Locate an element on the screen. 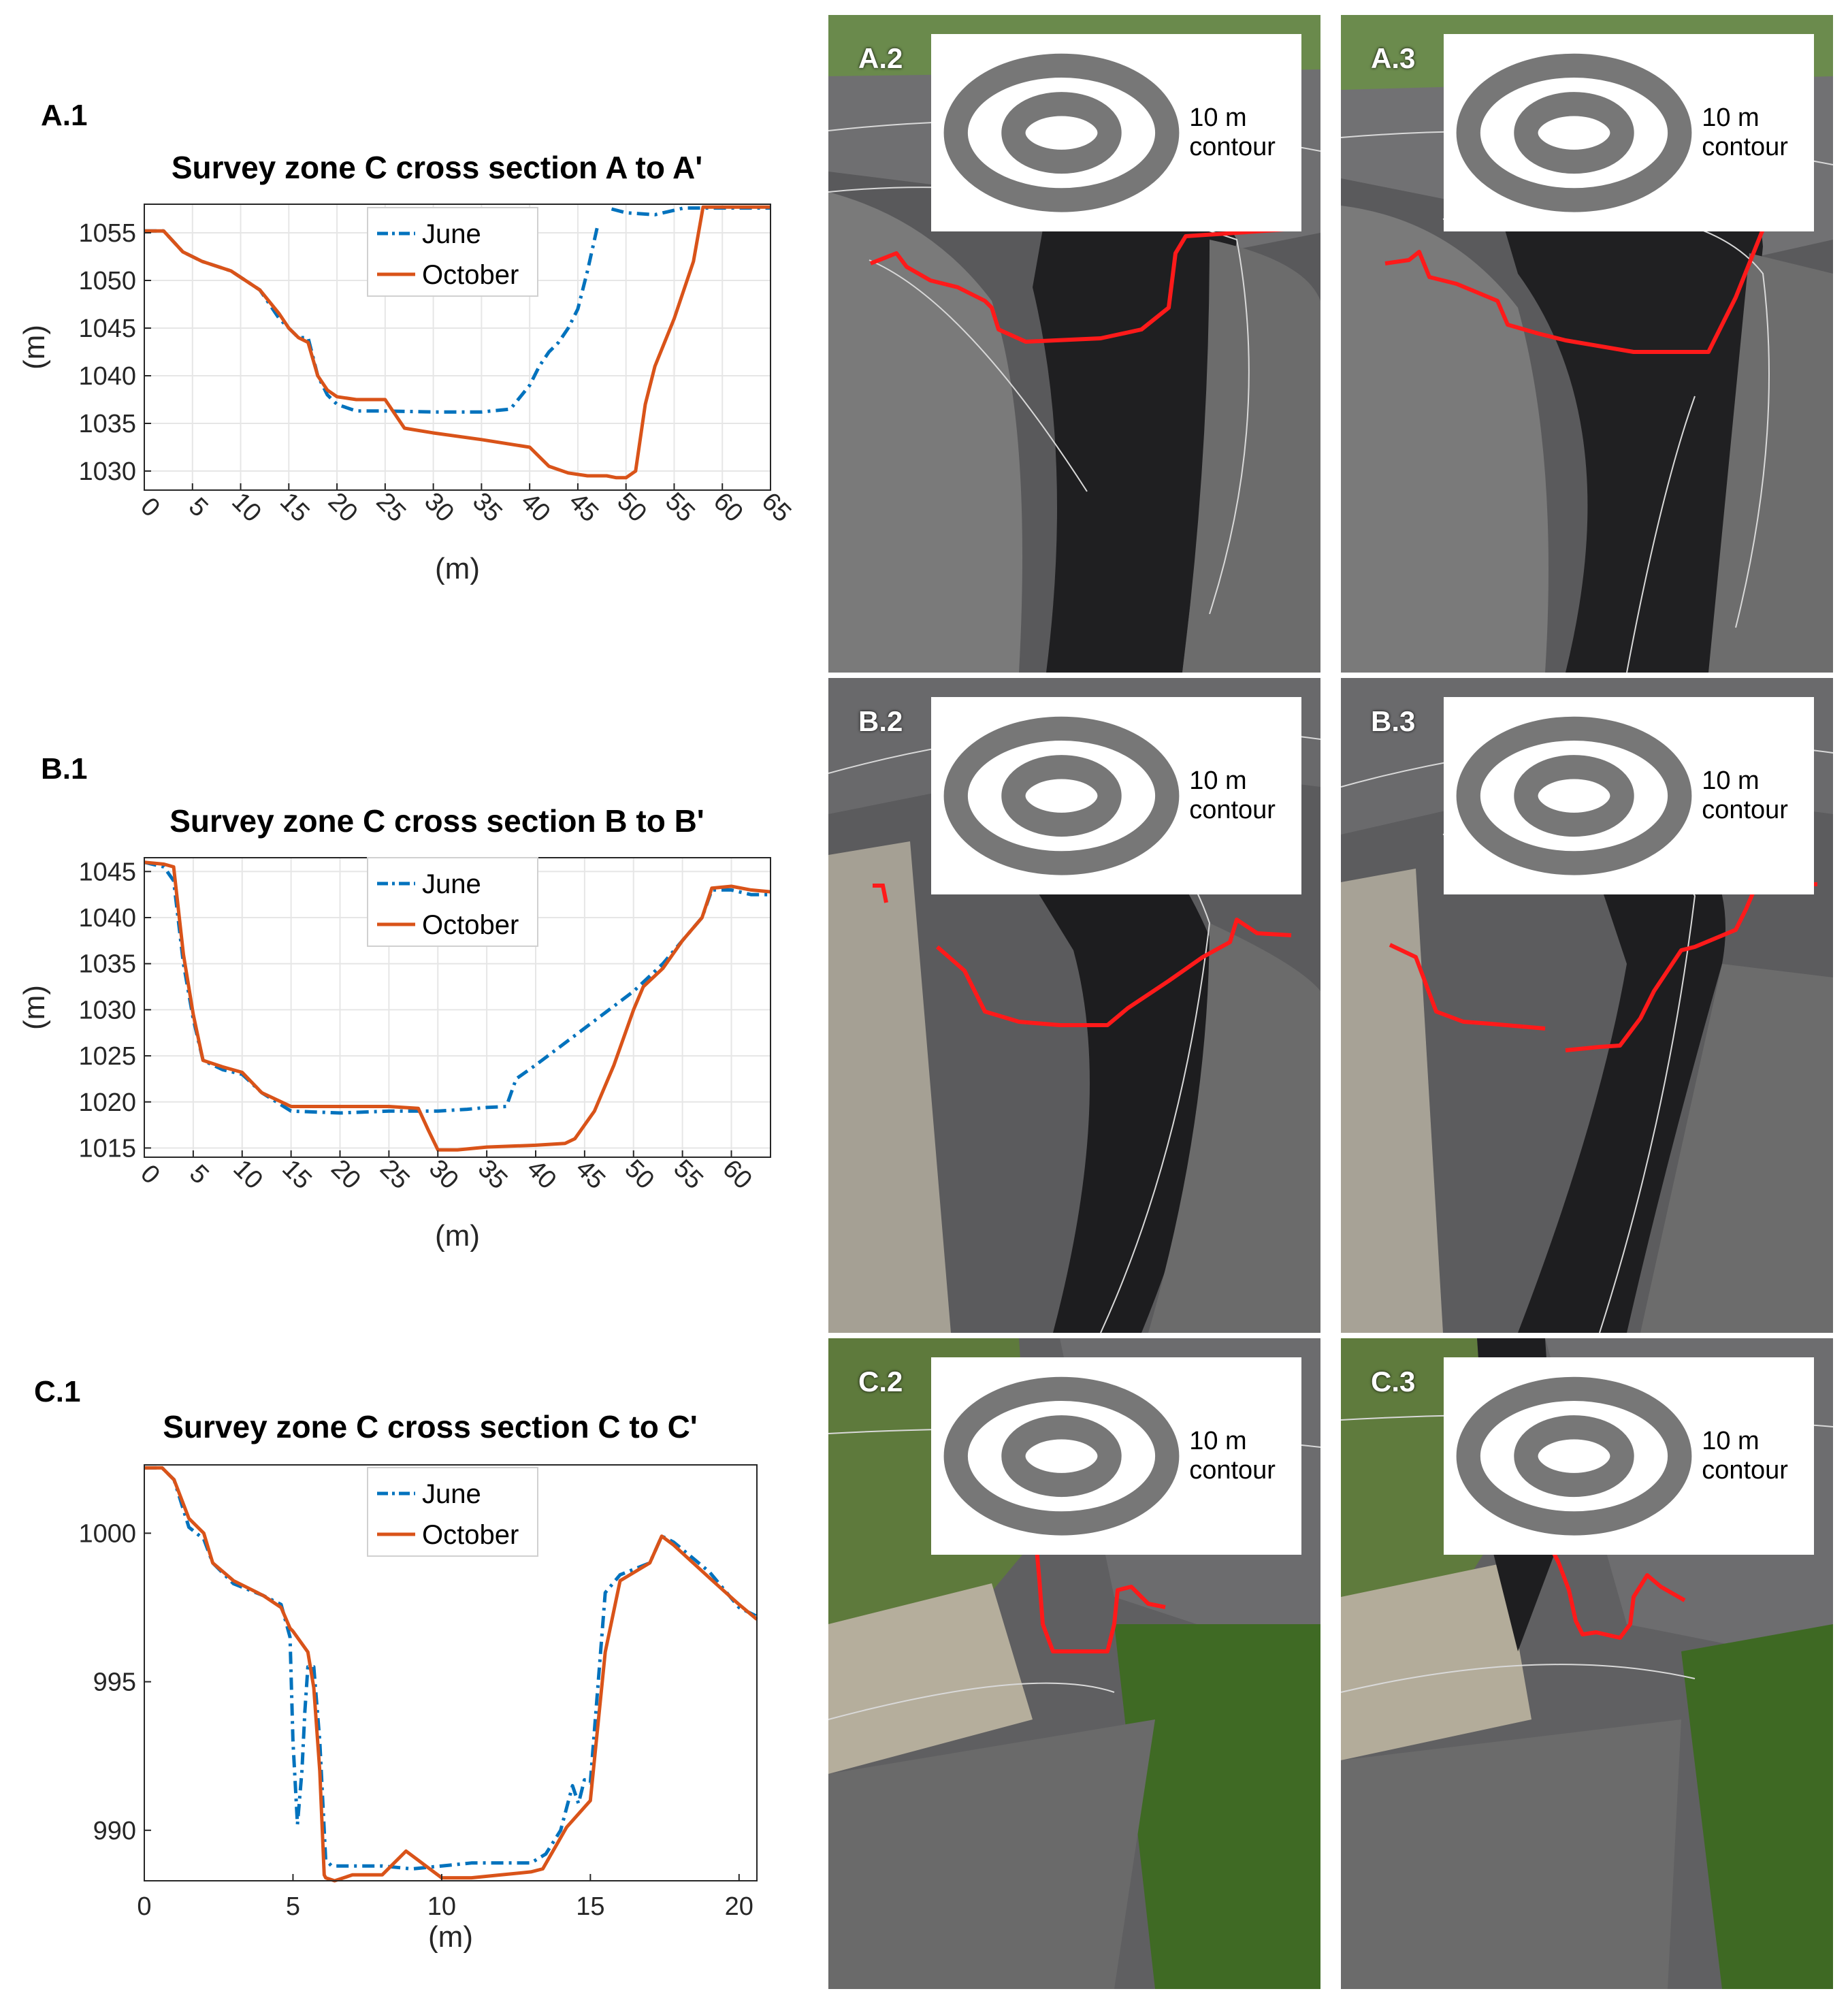  chart-title: Survey zone C cross section C to C' is located at coordinates (430, 1426).